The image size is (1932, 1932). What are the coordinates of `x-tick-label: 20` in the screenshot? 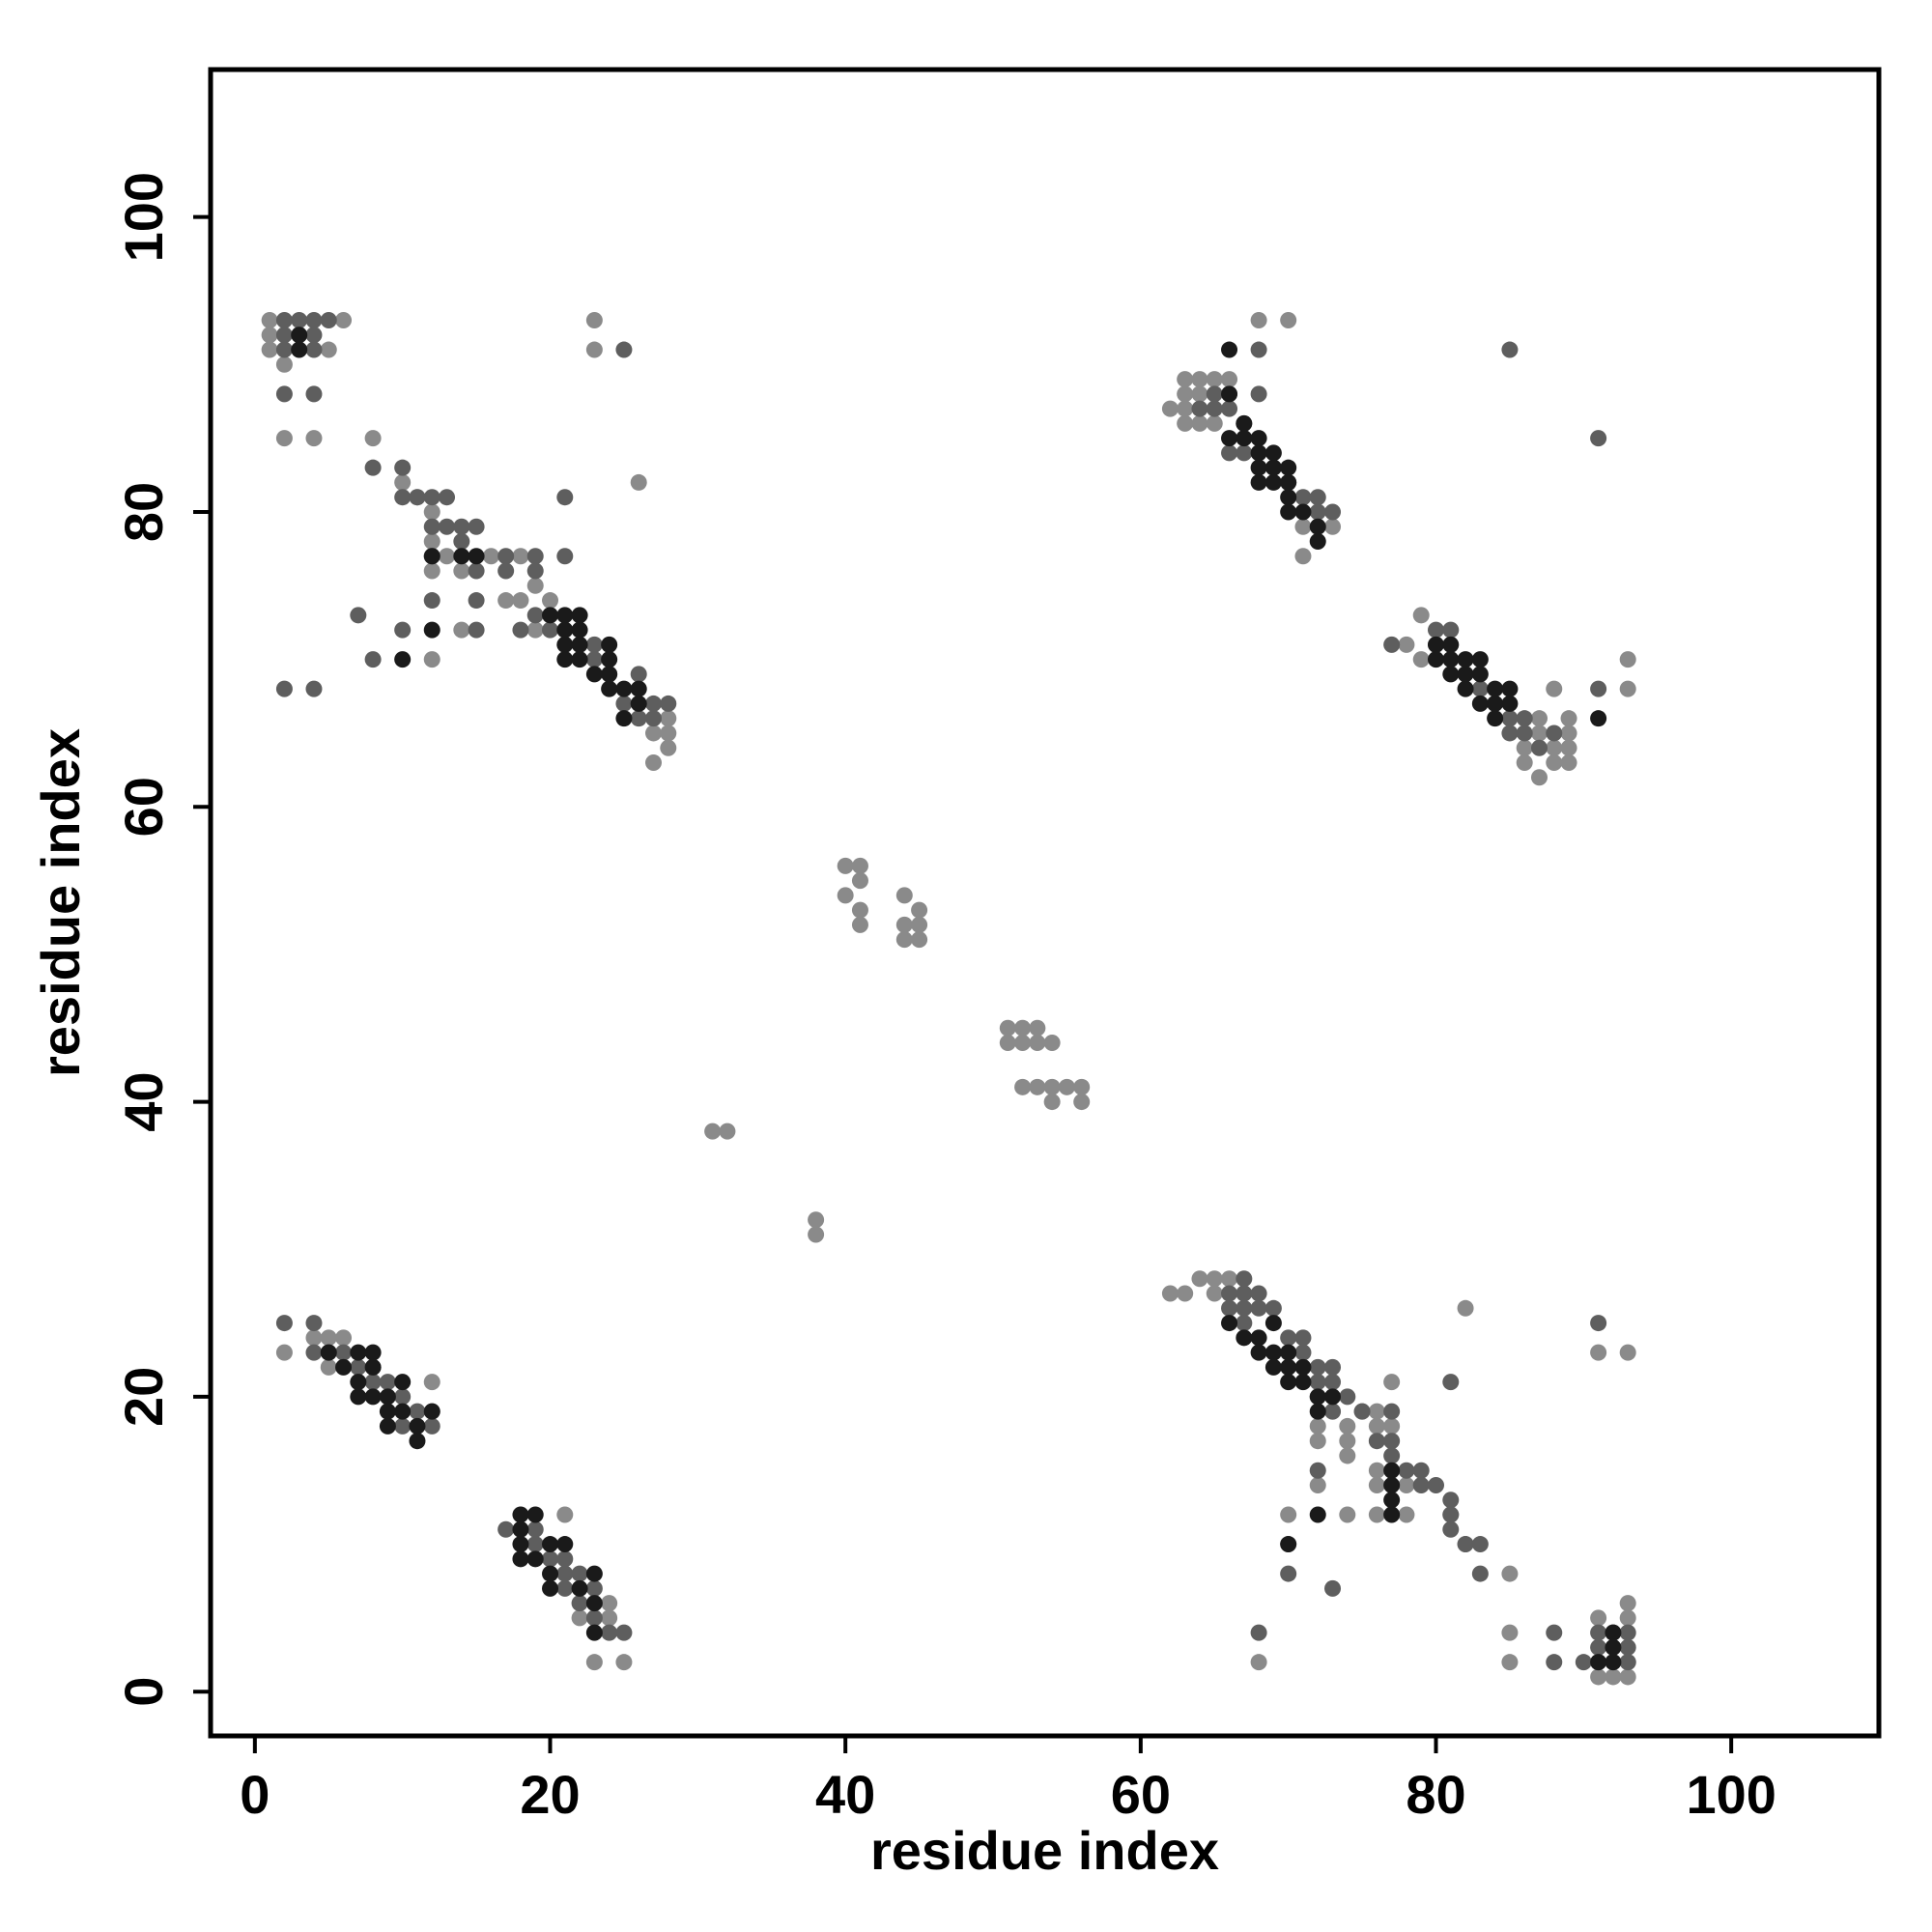 It's located at (550, 1794).